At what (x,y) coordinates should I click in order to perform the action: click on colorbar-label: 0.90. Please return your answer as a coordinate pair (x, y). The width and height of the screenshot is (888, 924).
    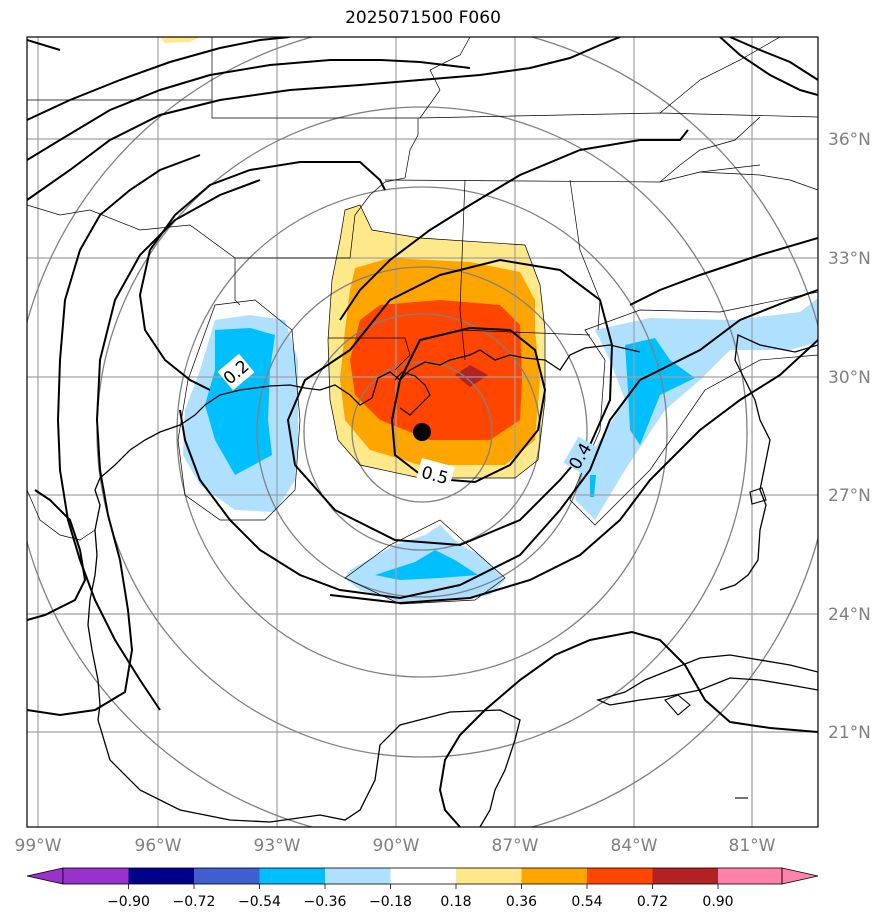
    Looking at the image, I should click on (717, 902).